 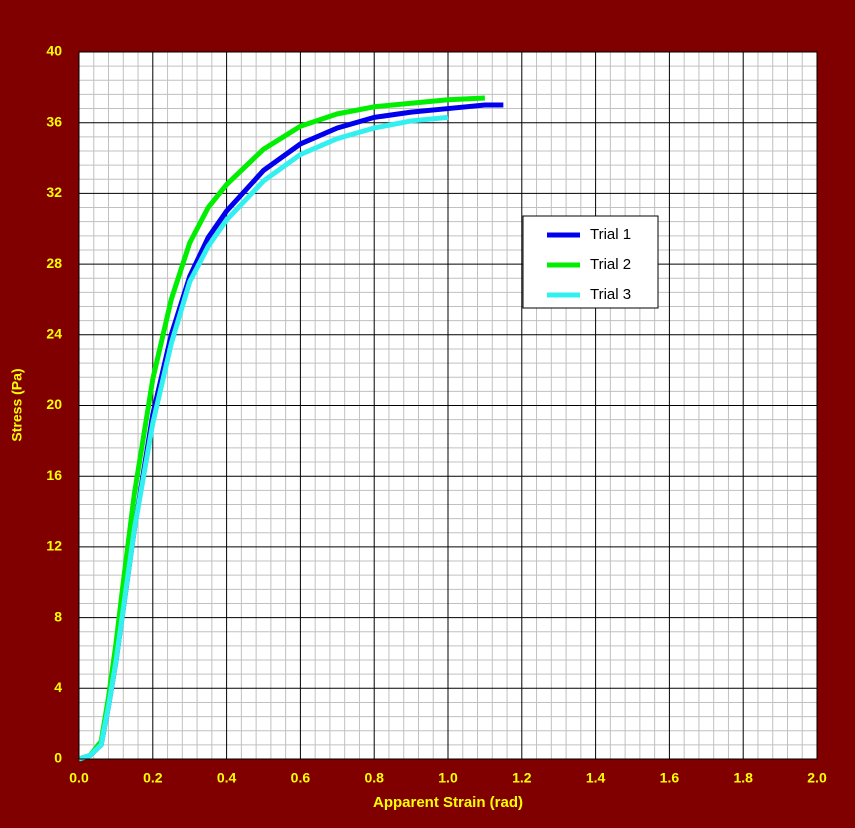 I want to click on y-tick-label: 32, so click(x=54, y=192).